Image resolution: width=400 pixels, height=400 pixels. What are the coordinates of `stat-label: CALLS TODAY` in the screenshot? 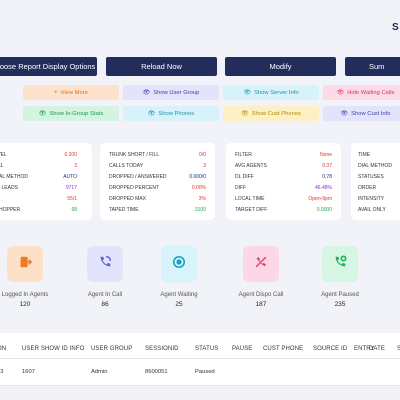 It's located at (126, 166).